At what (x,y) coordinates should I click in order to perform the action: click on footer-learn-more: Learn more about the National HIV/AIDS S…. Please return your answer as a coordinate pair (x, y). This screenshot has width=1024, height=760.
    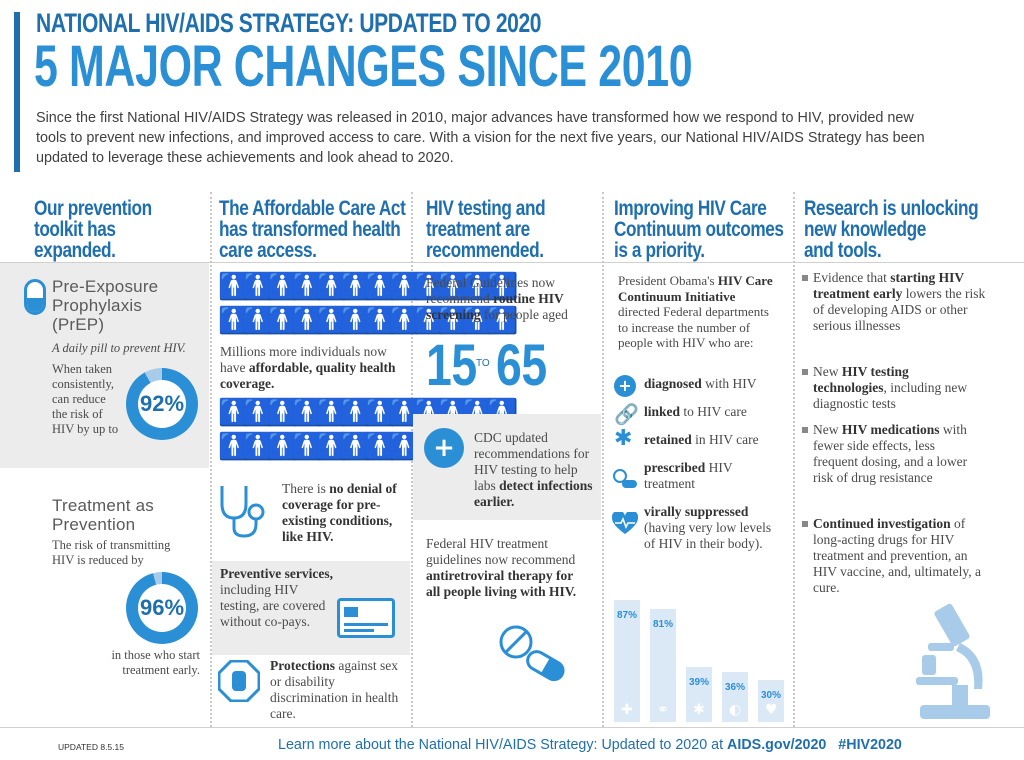
    Looking at the image, I should click on (590, 745).